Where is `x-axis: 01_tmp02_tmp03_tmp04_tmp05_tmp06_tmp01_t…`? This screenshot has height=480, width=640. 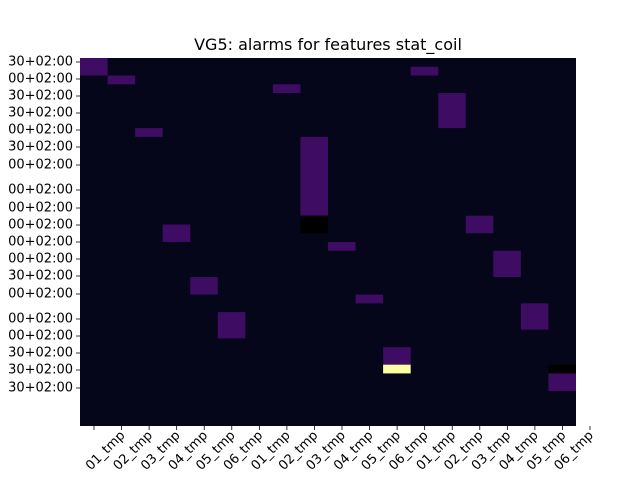 x-axis: 01_tmp02_tmp03_tmp04_tmp05_tmp06_tmp01_t… is located at coordinates (340, 450).